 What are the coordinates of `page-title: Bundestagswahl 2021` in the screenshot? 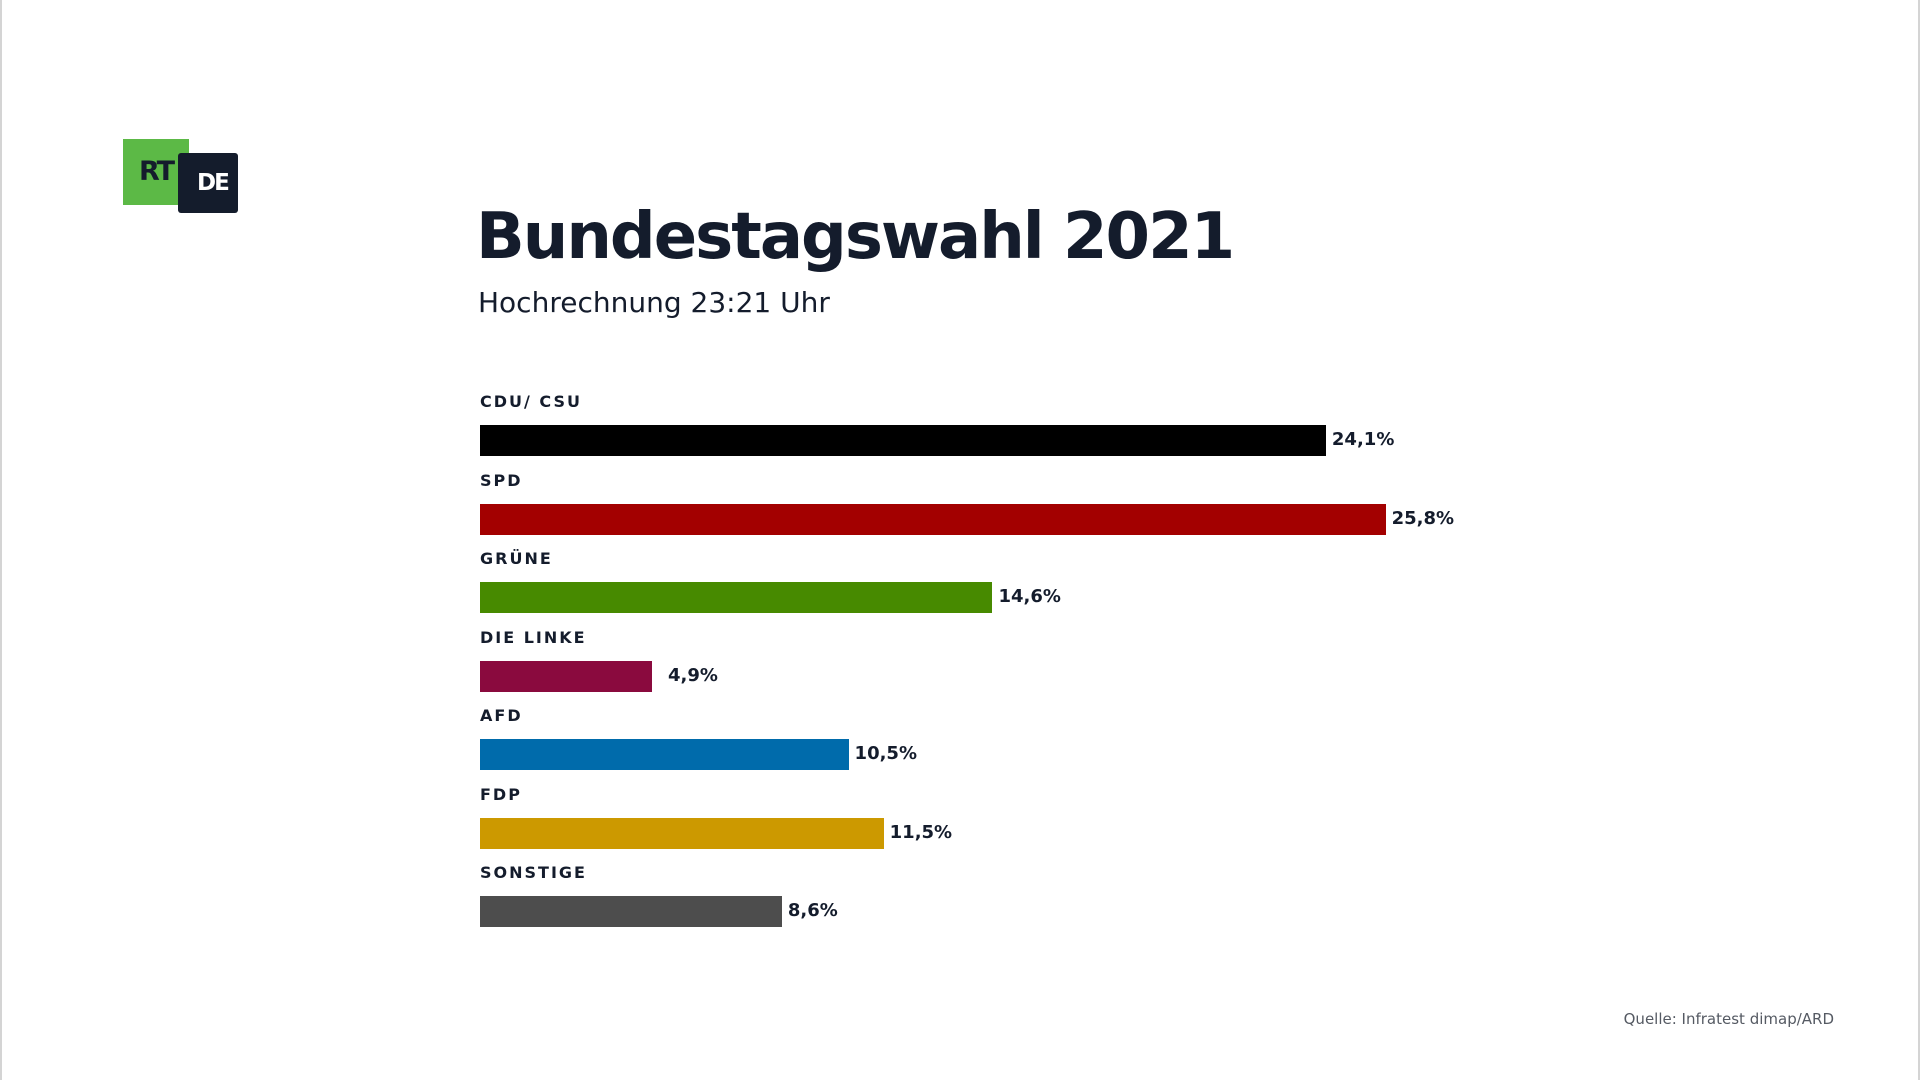 It's located at (855, 237).